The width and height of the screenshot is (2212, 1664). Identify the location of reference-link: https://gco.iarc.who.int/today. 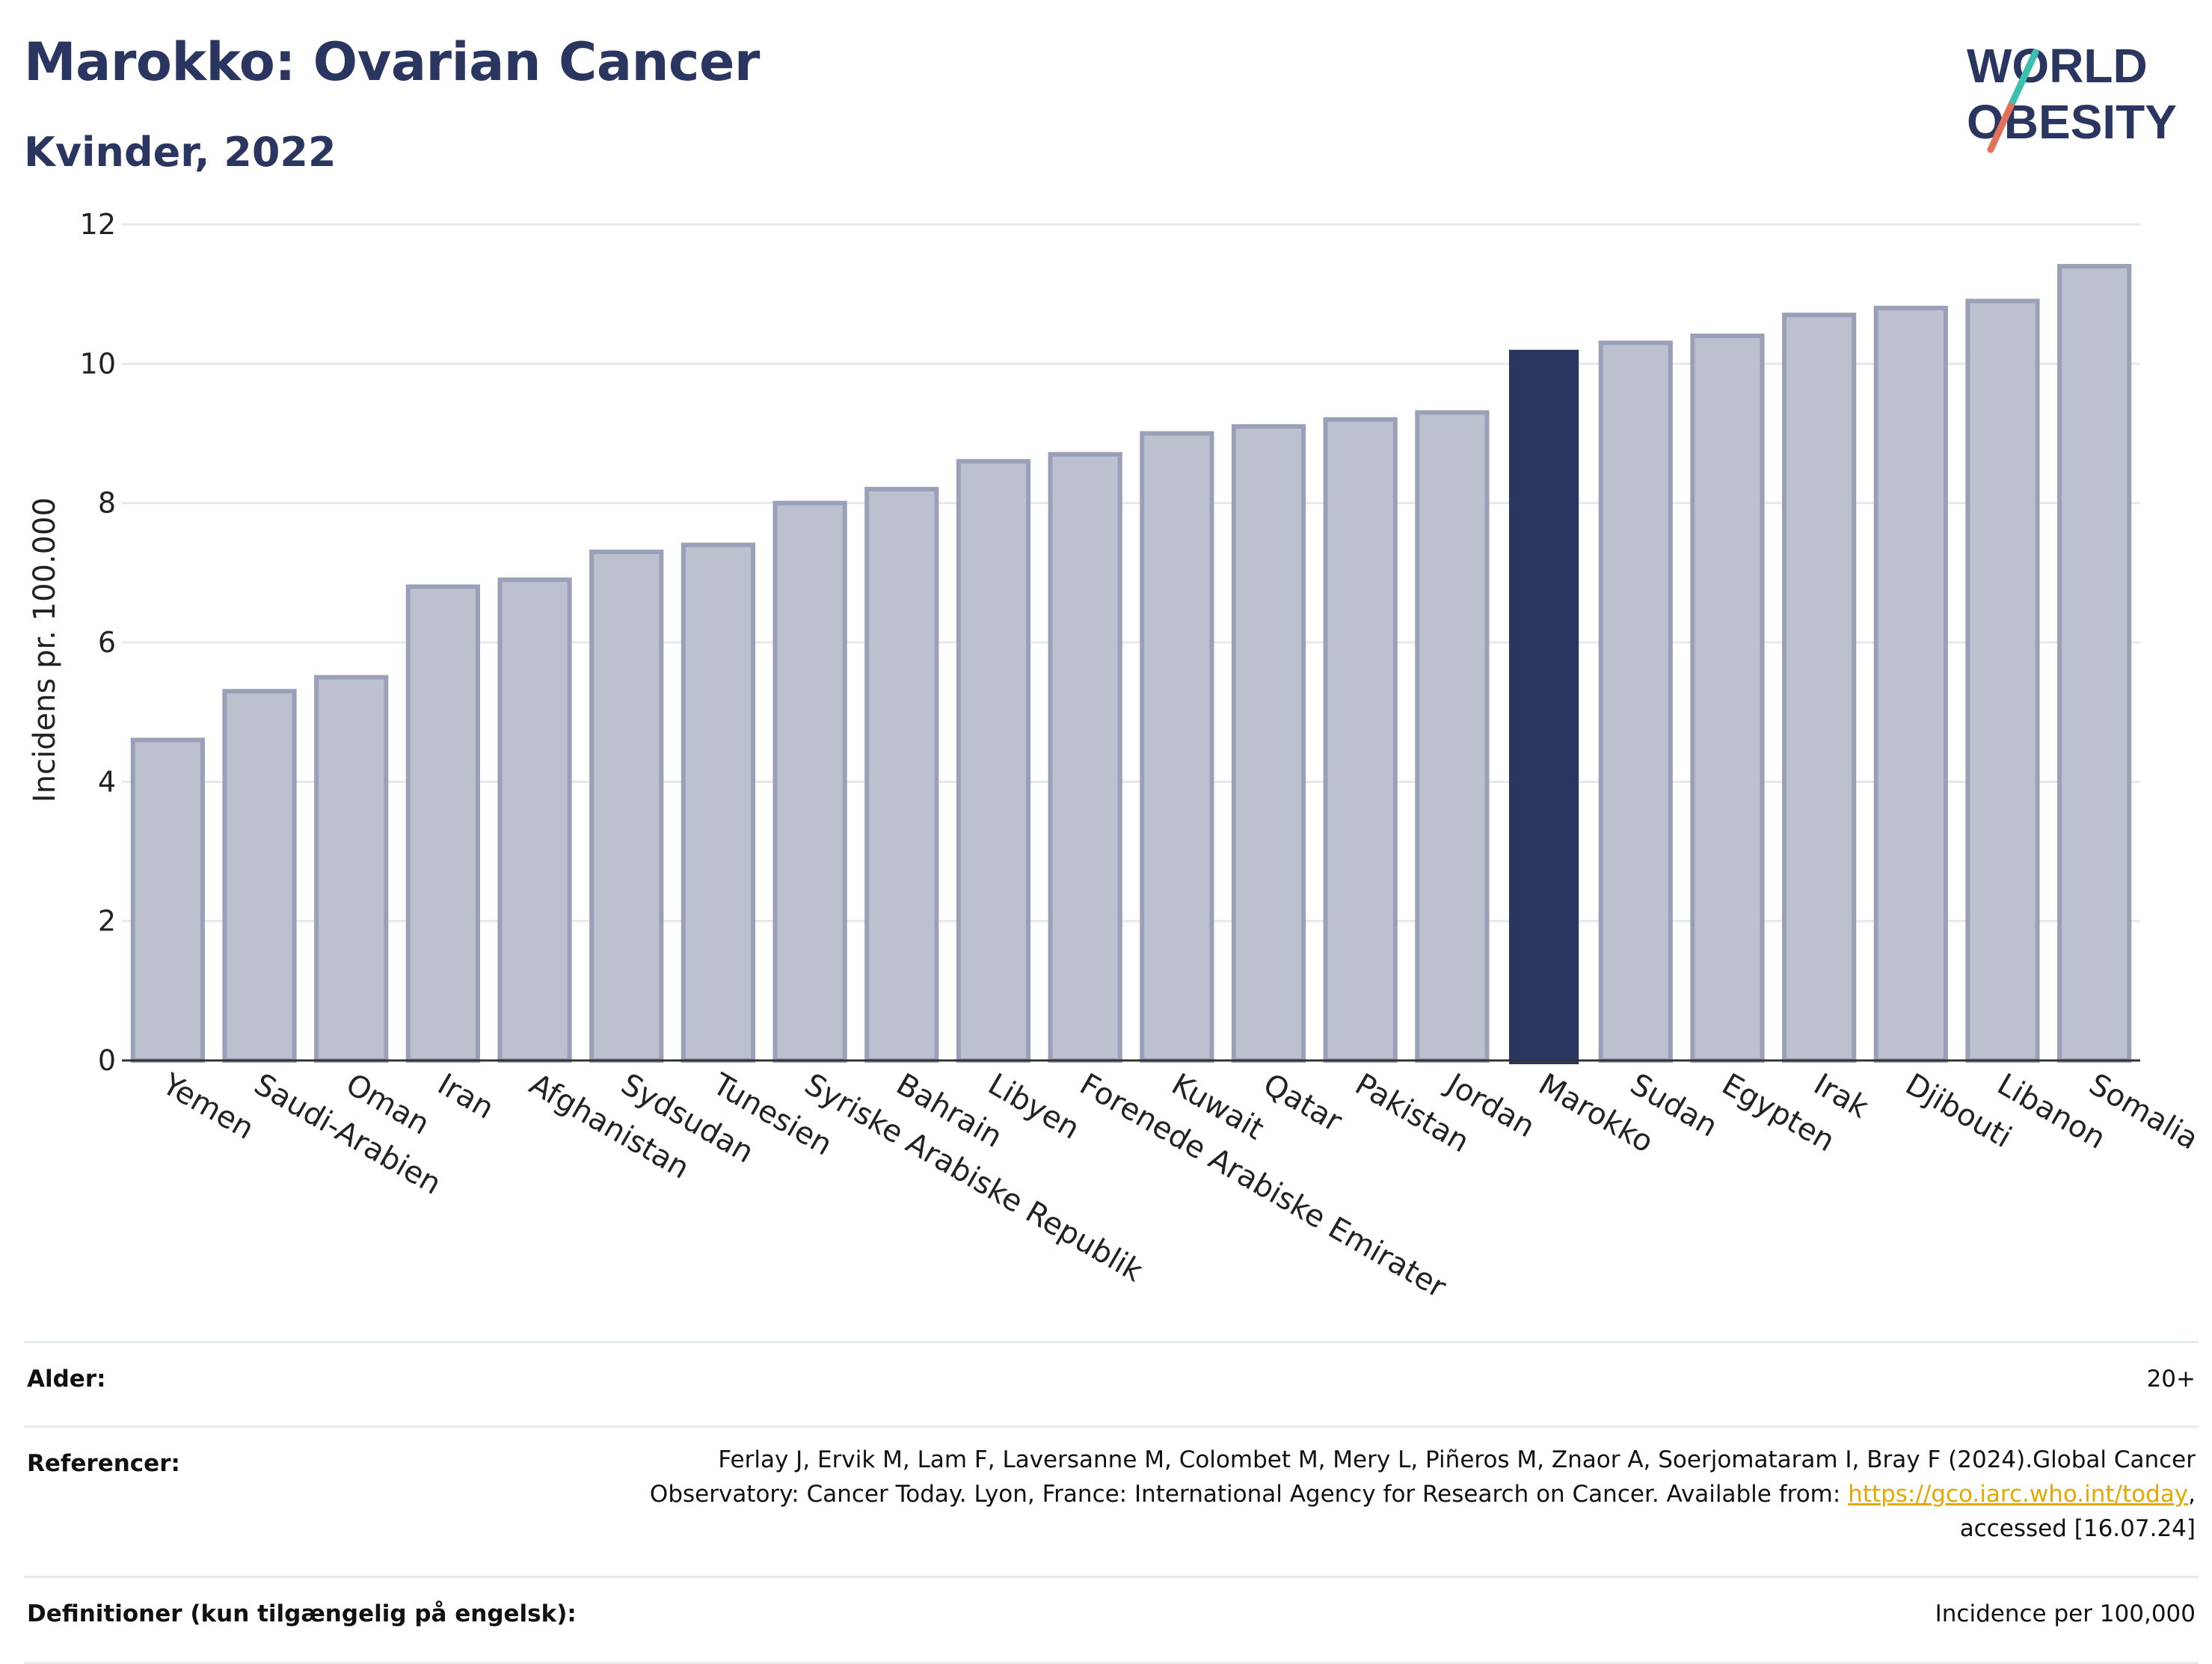
(2018, 1494).